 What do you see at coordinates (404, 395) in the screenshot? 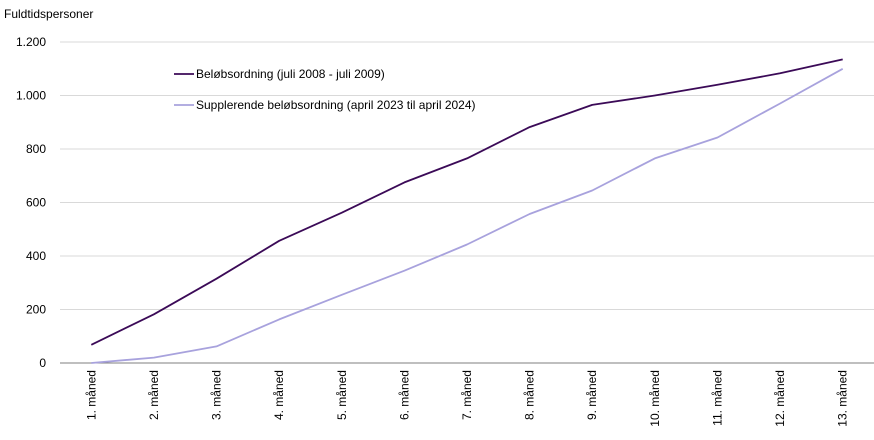
I see `x-tick-label: 6. måned` at bounding box center [404, 395].